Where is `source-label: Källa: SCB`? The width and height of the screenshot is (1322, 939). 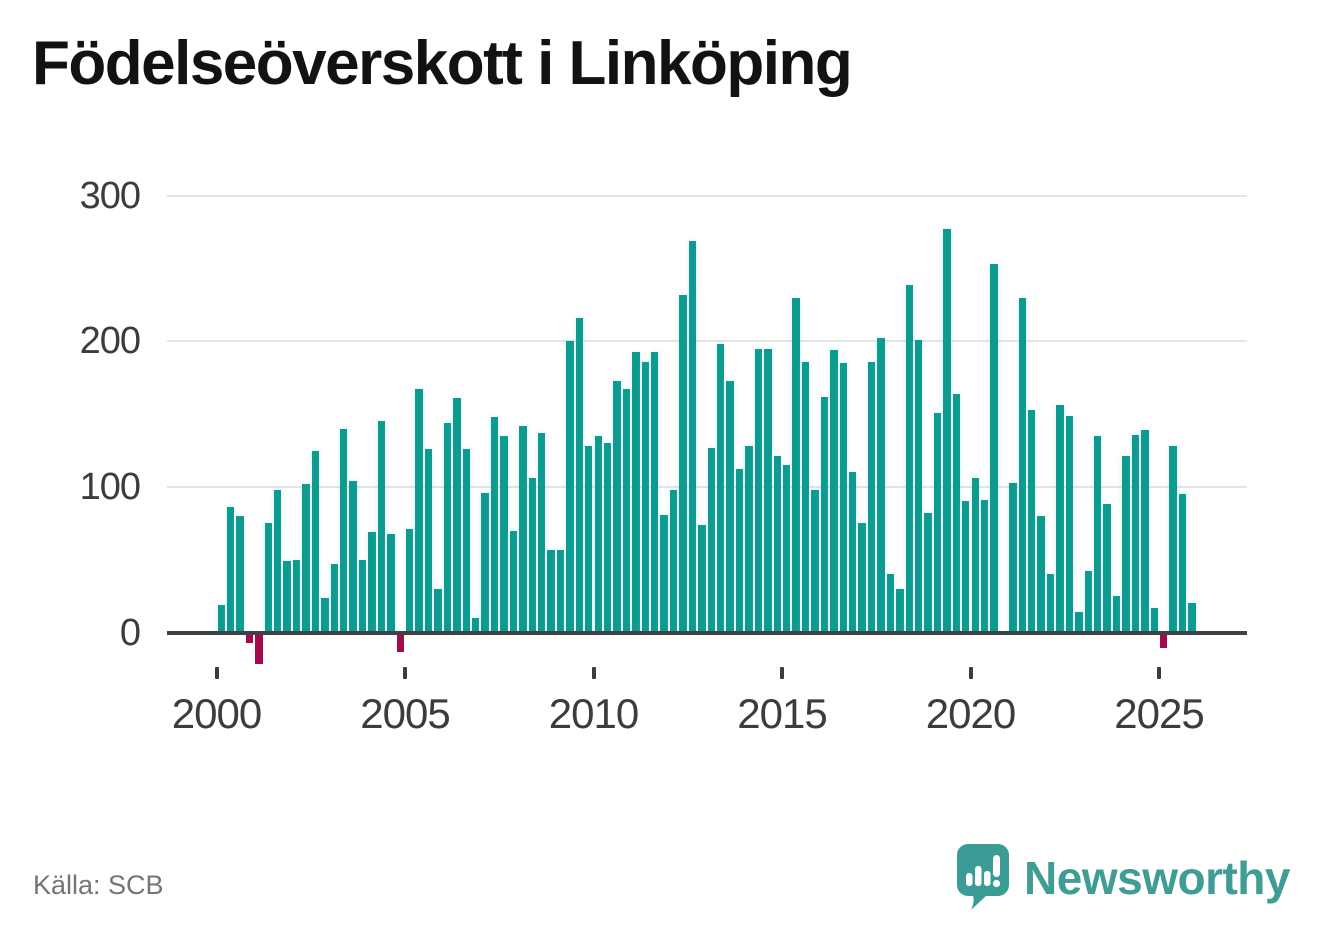
source-label: Källa: SCB is located at coordinates (98, 885).